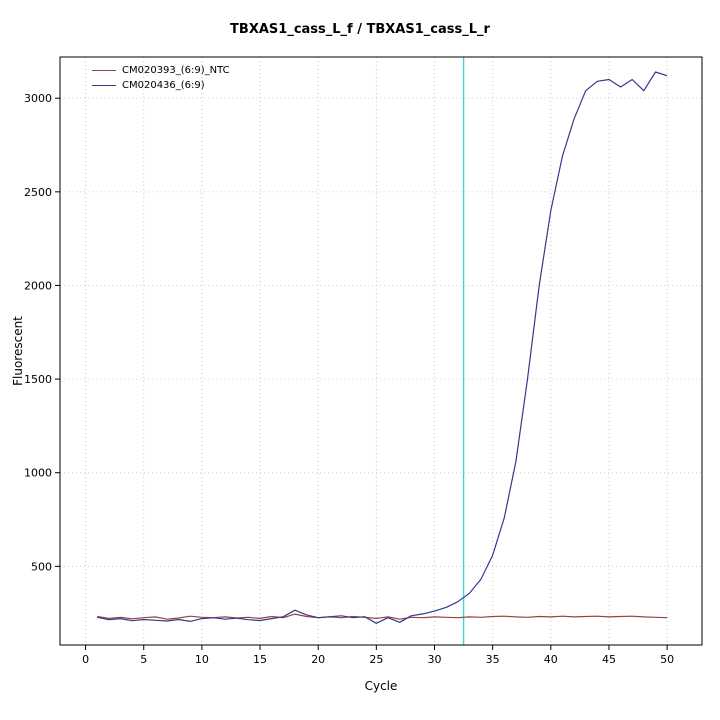 The height and width of the screenshot is (720, 720). Describe the element at coordinates (381, 686) in the screenshot. I see `x-axis-label: Cycle` at that location.